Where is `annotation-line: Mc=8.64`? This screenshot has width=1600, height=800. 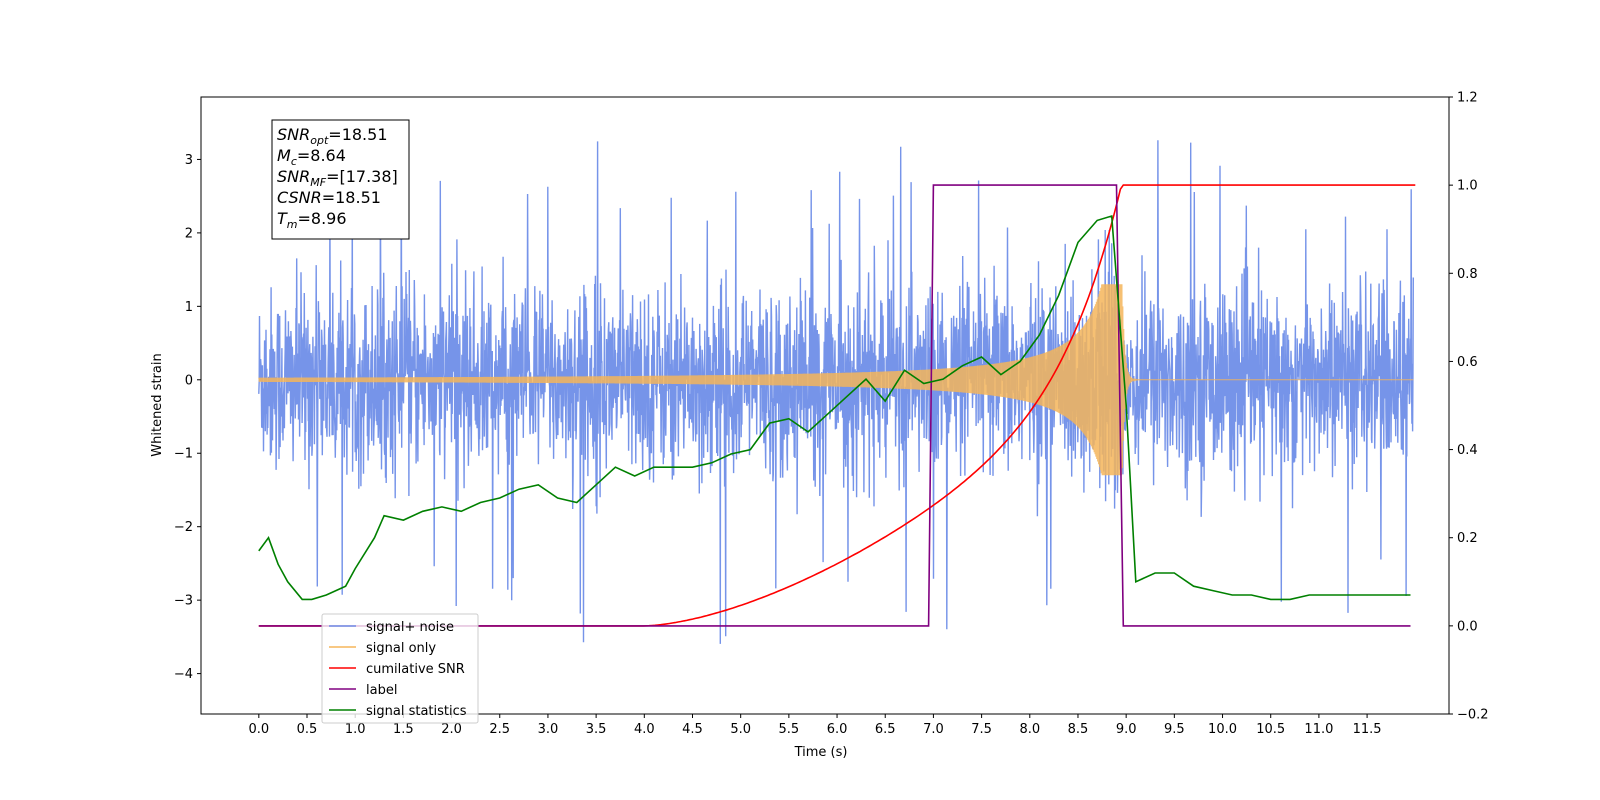
annotation-line: Mc=8.64 is located at coordinates (311, 157).